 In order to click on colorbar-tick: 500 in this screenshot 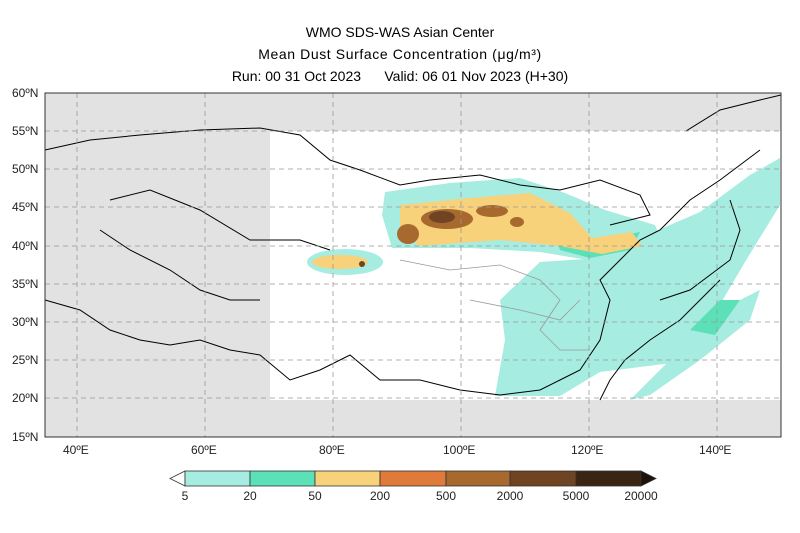, I will do `click(446, 496)`.